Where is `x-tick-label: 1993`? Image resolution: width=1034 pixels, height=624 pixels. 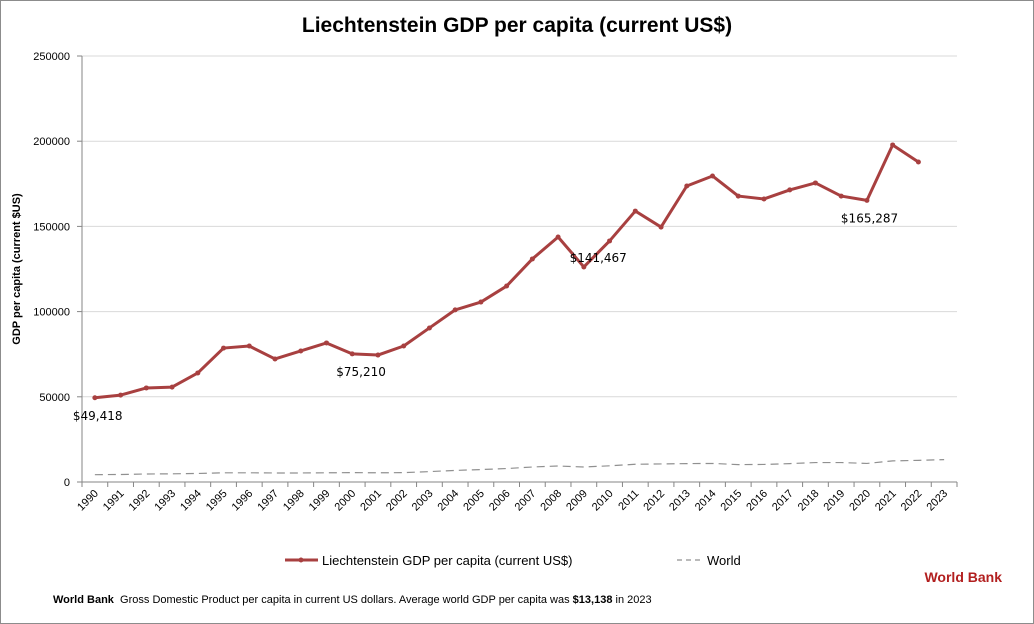
x-tick-label: 1993 is located at coordinates (165, 501).